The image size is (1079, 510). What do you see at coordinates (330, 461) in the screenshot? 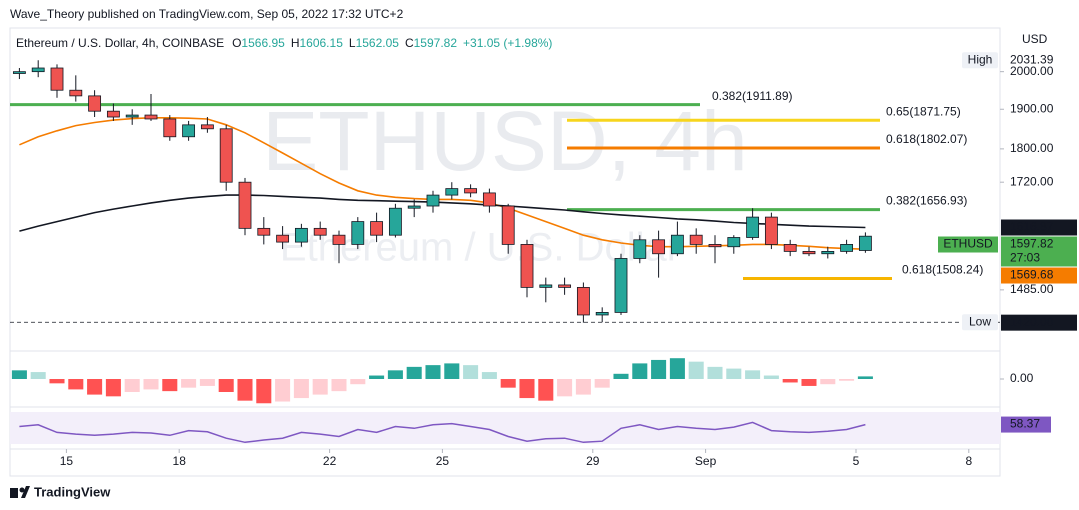
I see `x-tick-label: 22` at bounding box center [330, 461].